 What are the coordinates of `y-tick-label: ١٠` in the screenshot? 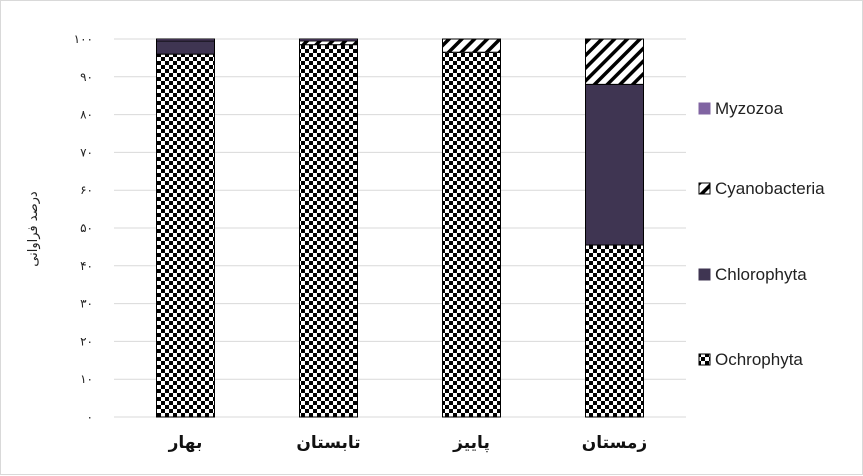 It's located at (86, 379).